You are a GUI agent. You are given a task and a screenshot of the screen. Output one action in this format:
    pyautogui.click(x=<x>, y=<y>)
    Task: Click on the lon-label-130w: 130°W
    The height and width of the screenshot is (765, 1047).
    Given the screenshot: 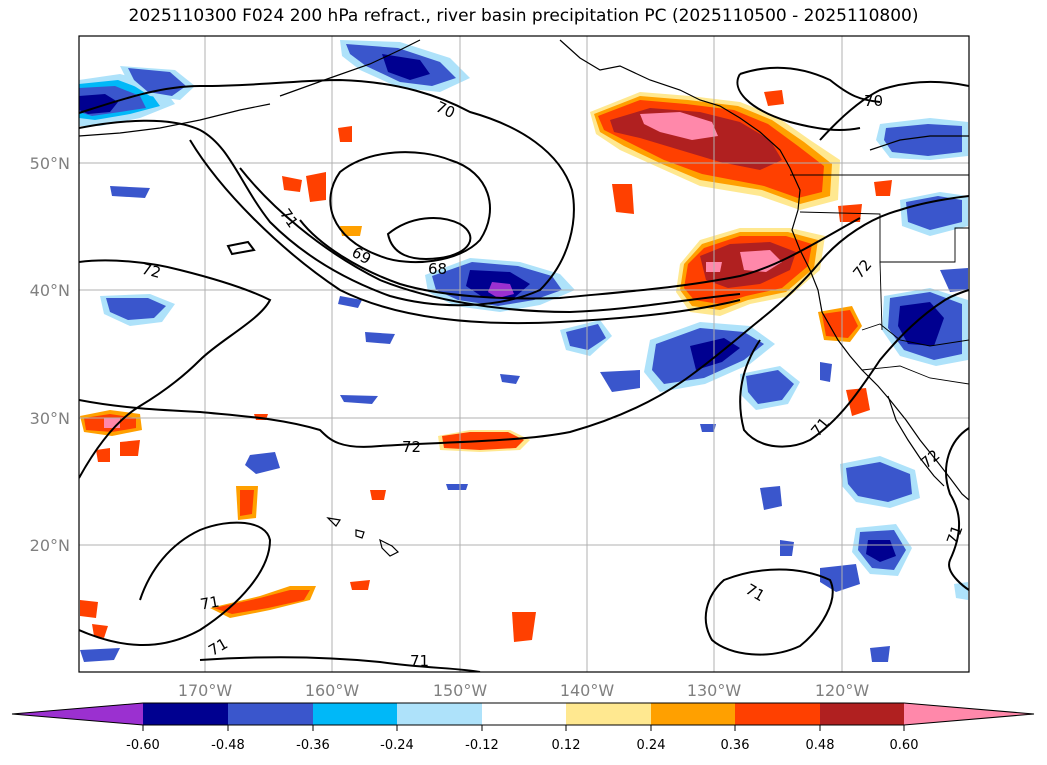 What is the action you would take?
    pyautogui.click(x=714, y=690)
    